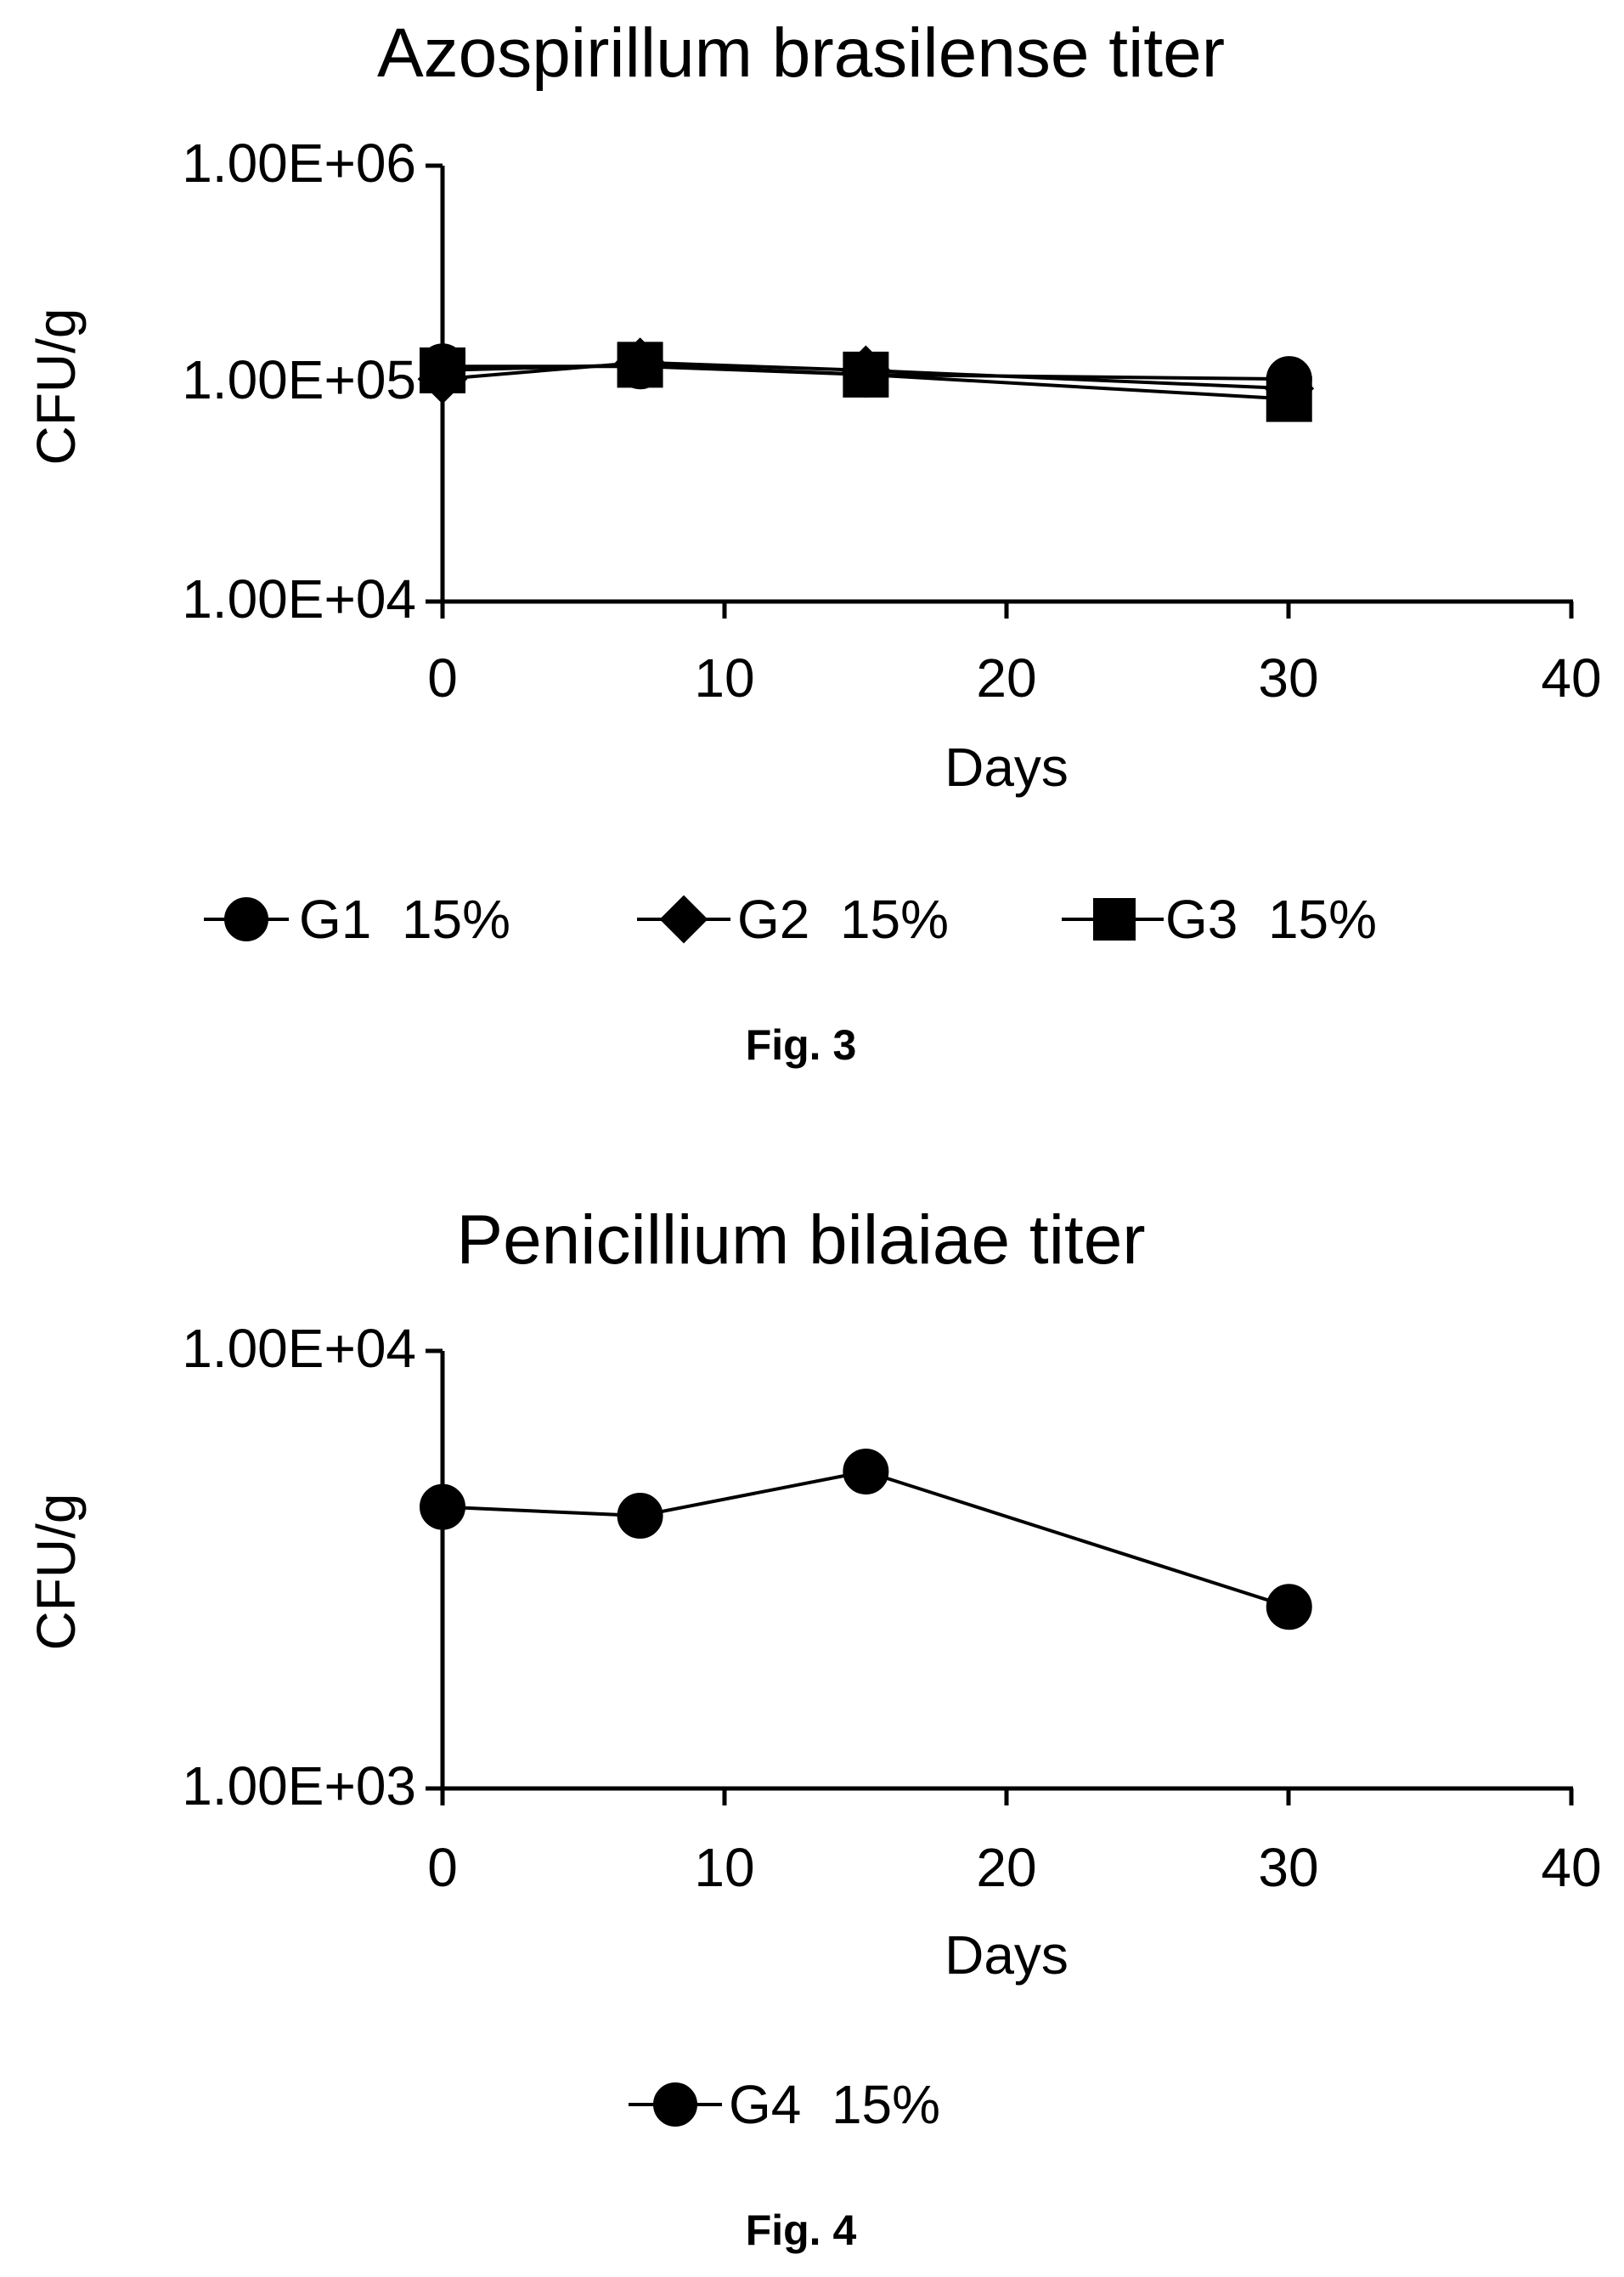  Describe the element at coordinates (802, 2230) in the screenshot. I see `figure-caption: Fig. 4` at that location.